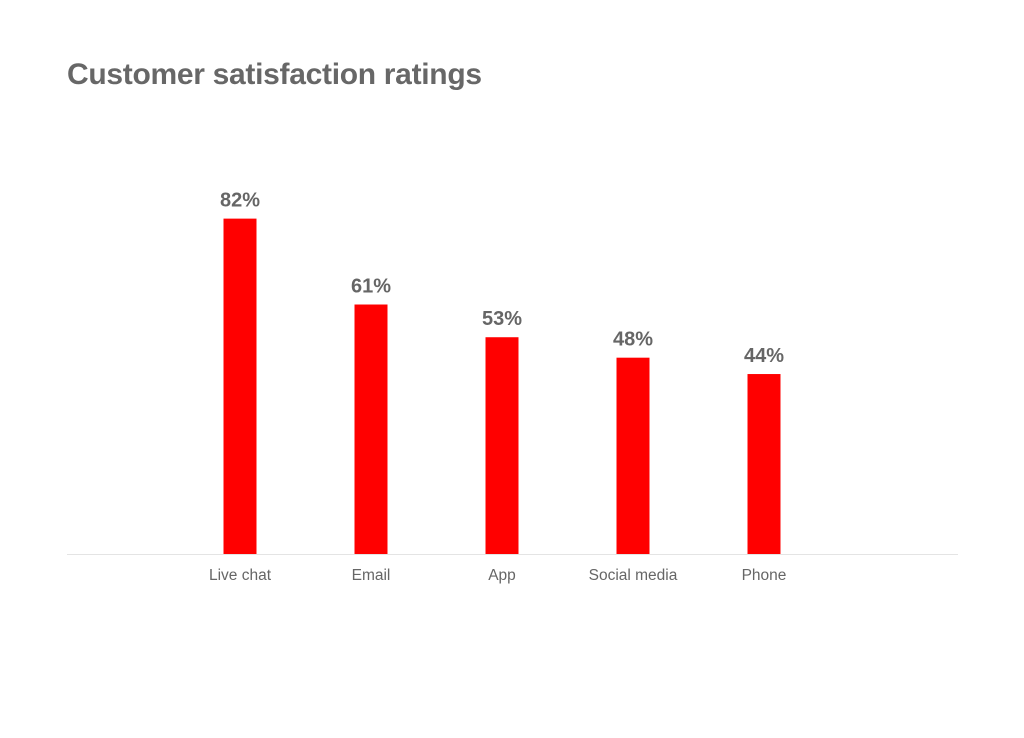  I want to click on value-label-social-media: 48%, so click(633, 340).